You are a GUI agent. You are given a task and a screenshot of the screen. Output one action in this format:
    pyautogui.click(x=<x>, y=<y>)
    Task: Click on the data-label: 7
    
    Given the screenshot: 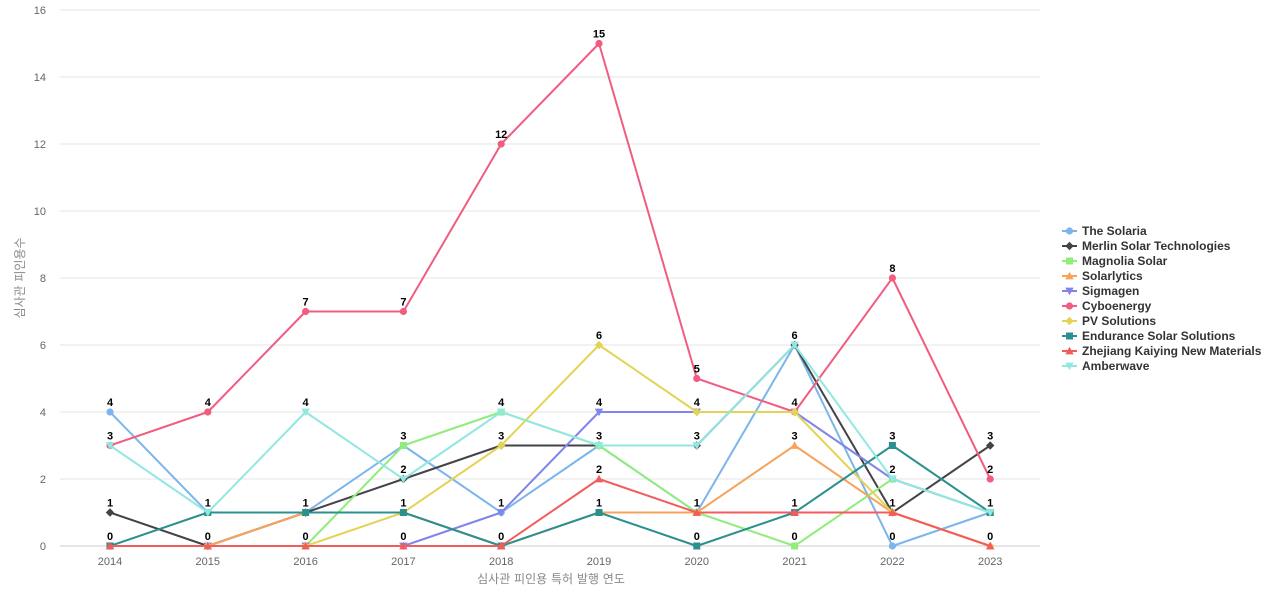 What is the action you would take?
    pyautogui.click(x=306, y=303)
    